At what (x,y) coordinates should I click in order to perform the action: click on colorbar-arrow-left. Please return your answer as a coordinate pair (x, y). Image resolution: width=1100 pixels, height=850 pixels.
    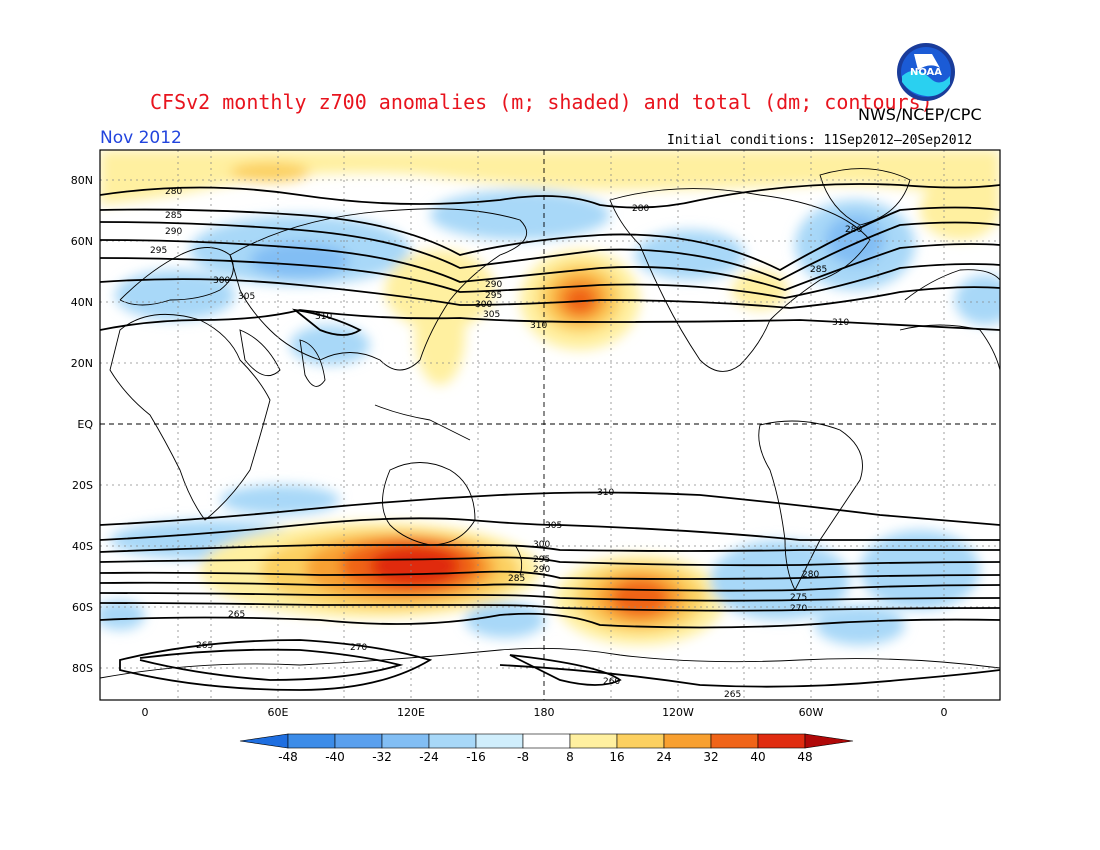
    Looking at the image, I should click on (264, 741).